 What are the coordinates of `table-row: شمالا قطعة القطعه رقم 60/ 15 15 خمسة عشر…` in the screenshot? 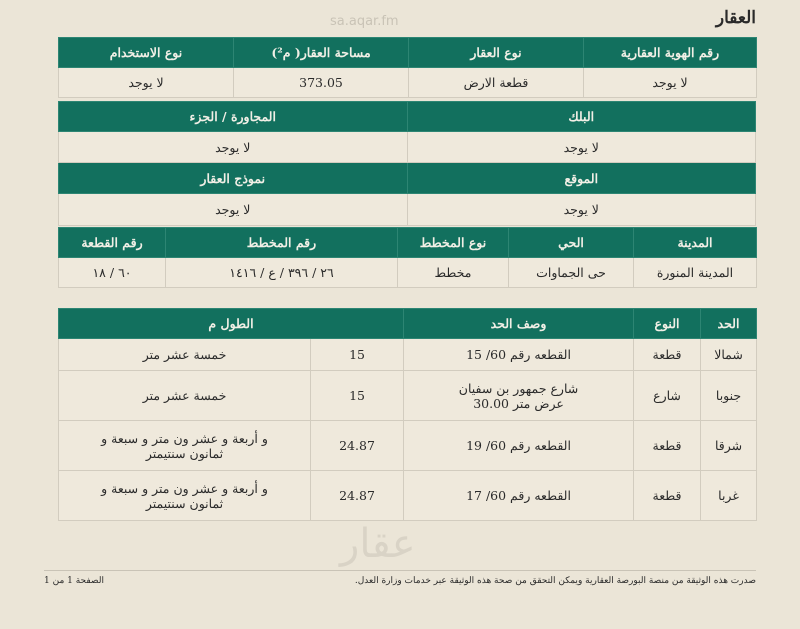 It's located at (407, 354).